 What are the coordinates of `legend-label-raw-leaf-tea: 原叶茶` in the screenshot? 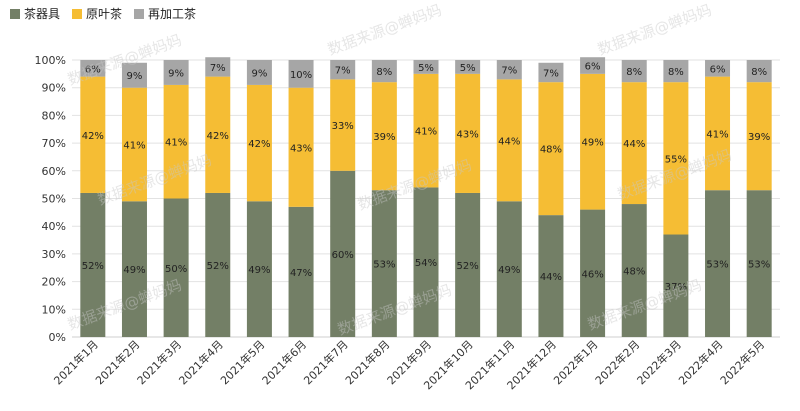 It's located at (104, 14).